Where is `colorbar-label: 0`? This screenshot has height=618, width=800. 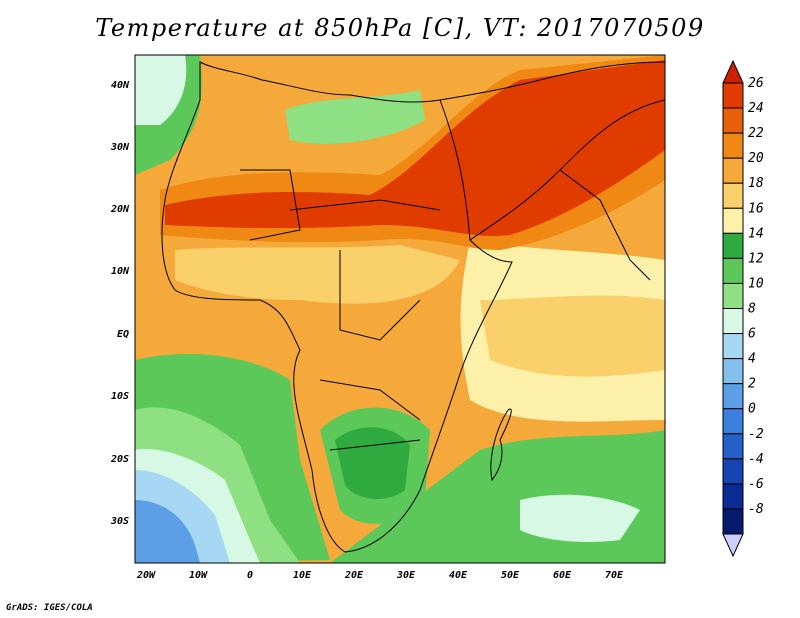 colorbar-label: 0 is located at coordinates (752, 409).